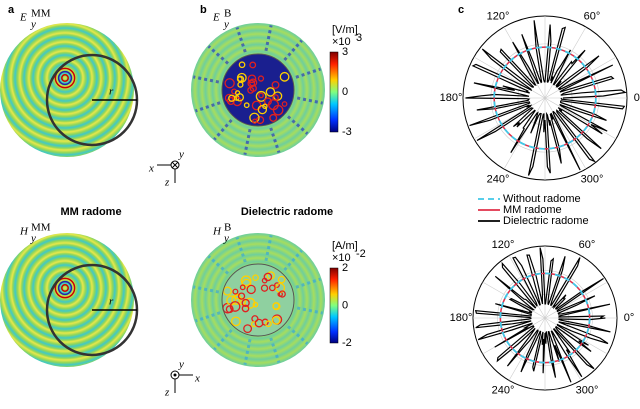 This screenshot has width=640, height=409. I want to click on colorbar-tick: 2, so click(345, 268).